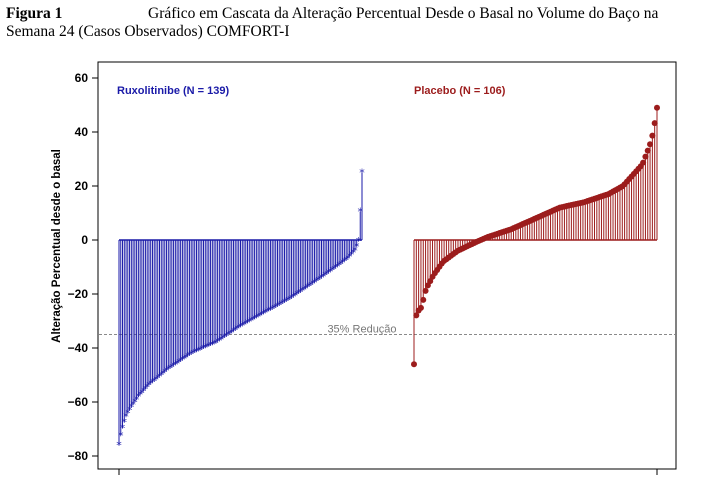  I want to click on y-tick-label: −60, so click(78, 402).